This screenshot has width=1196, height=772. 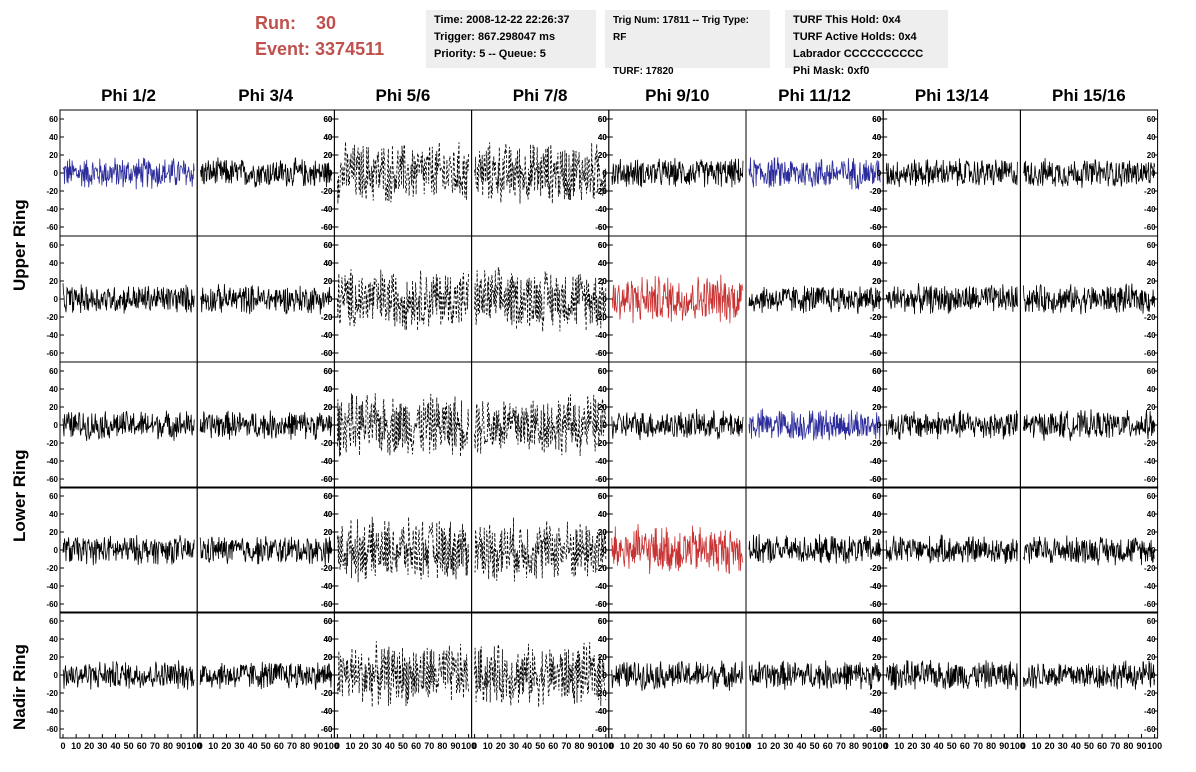 I want to click on panel-r5-c1: -60 -40 -20 0 20 40 60, so click(x=122, y=675).